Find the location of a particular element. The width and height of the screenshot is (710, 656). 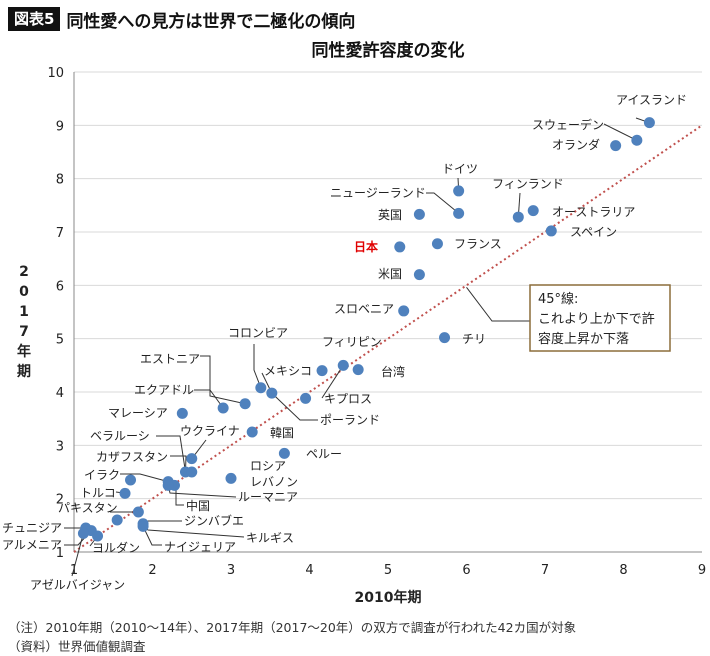

footnote-source: （資料）世界価値観調査 is located at coordinates (77, 646).